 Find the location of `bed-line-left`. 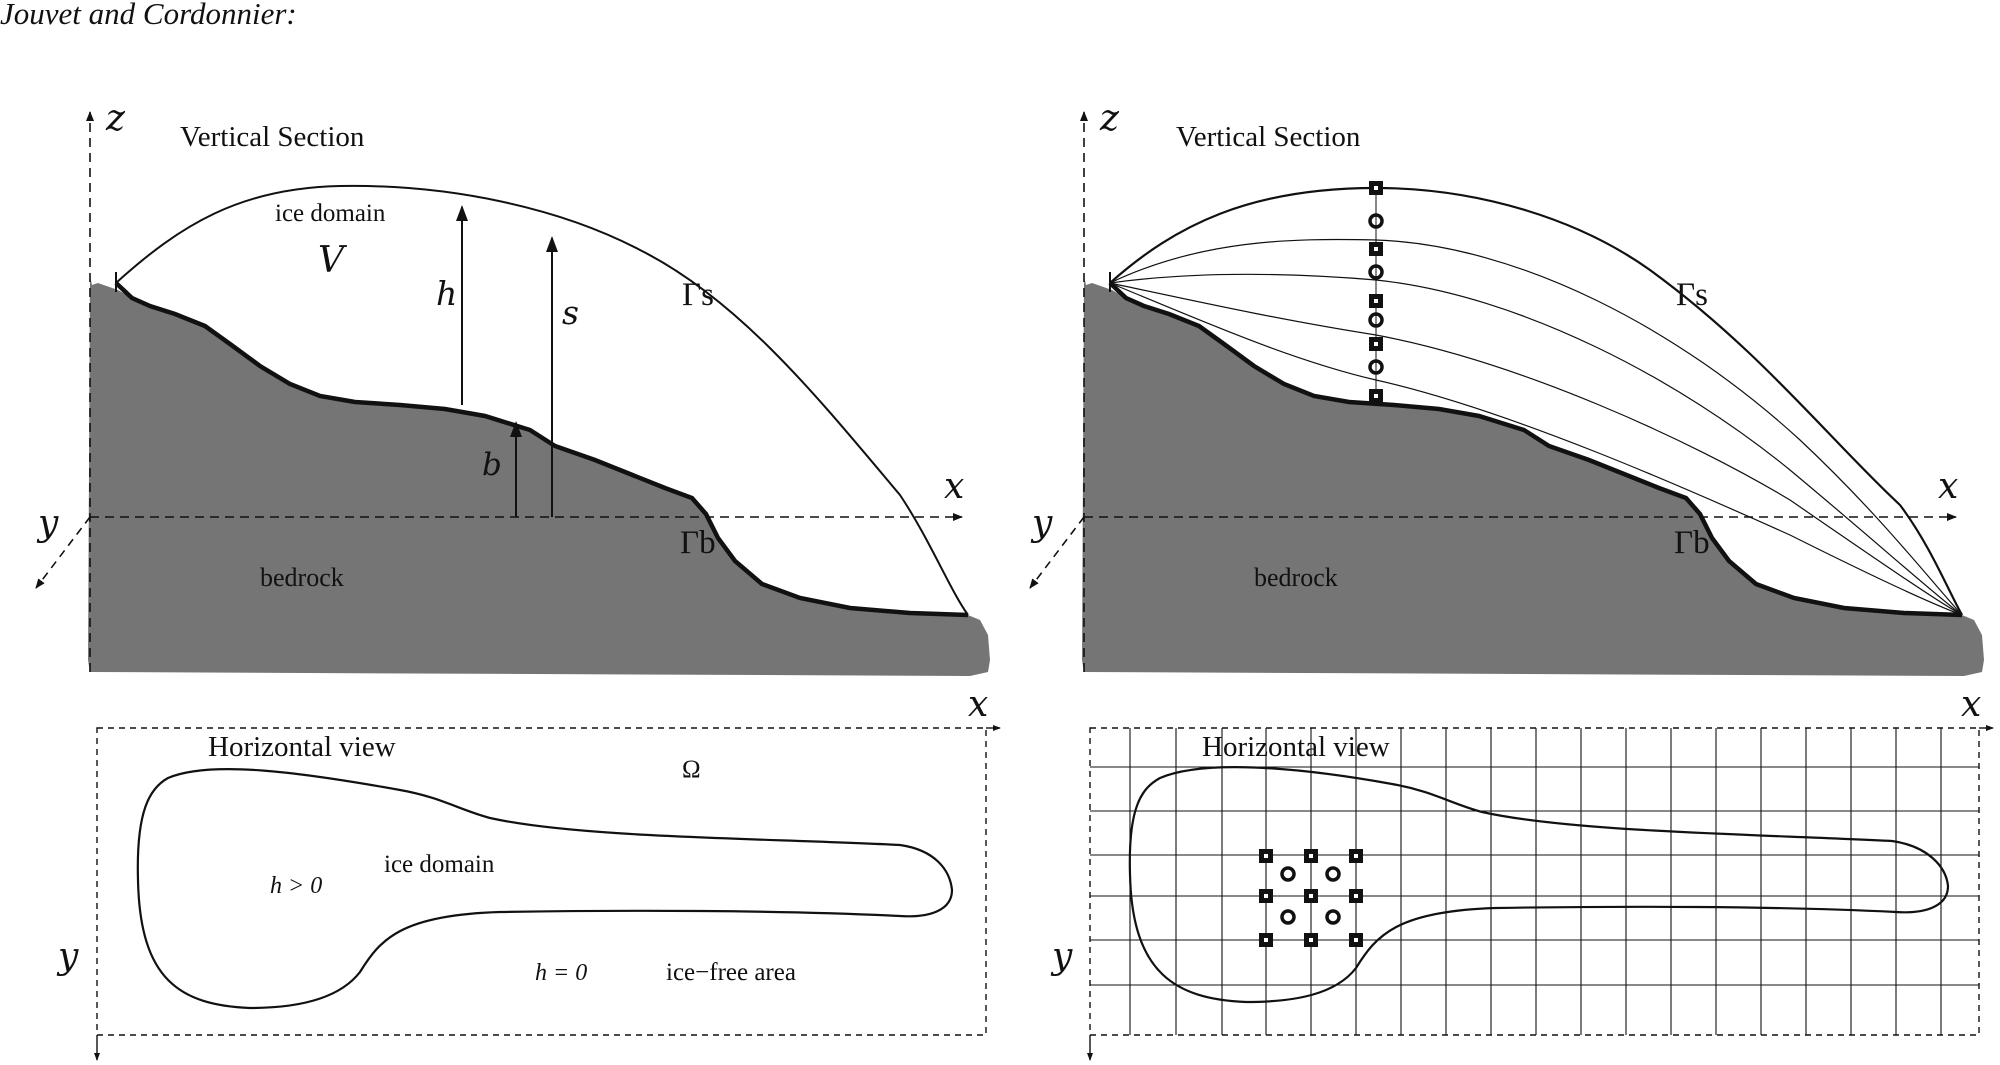

bed-line-left is located at coordinates (541, 449).